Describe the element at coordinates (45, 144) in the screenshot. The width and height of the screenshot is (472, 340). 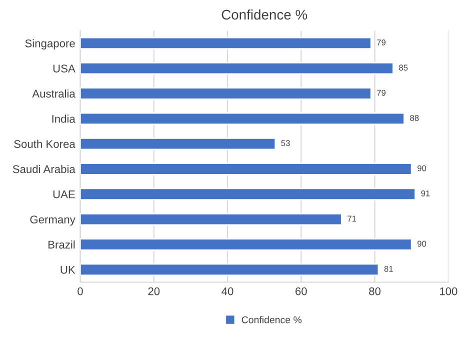
I see `y-tick-label: South Korea` at that location.